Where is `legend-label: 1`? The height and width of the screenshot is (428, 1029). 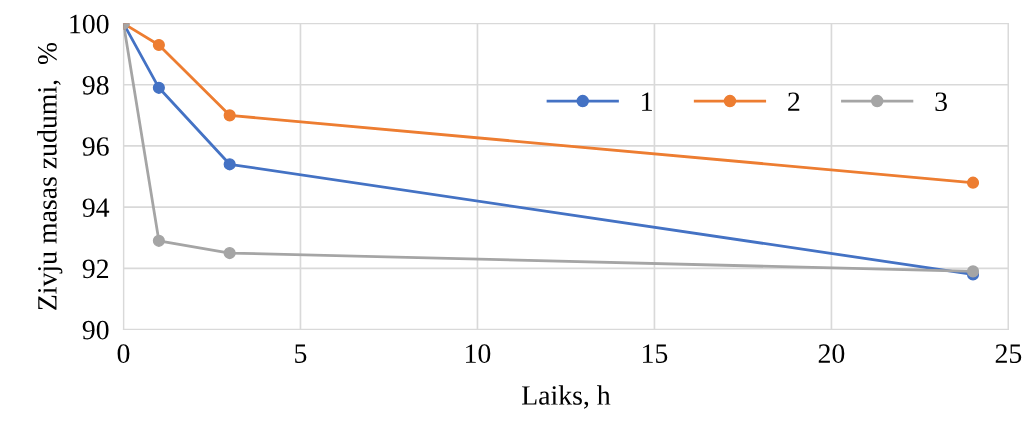
legend-label: 1 is located at coordinates (647, 101).